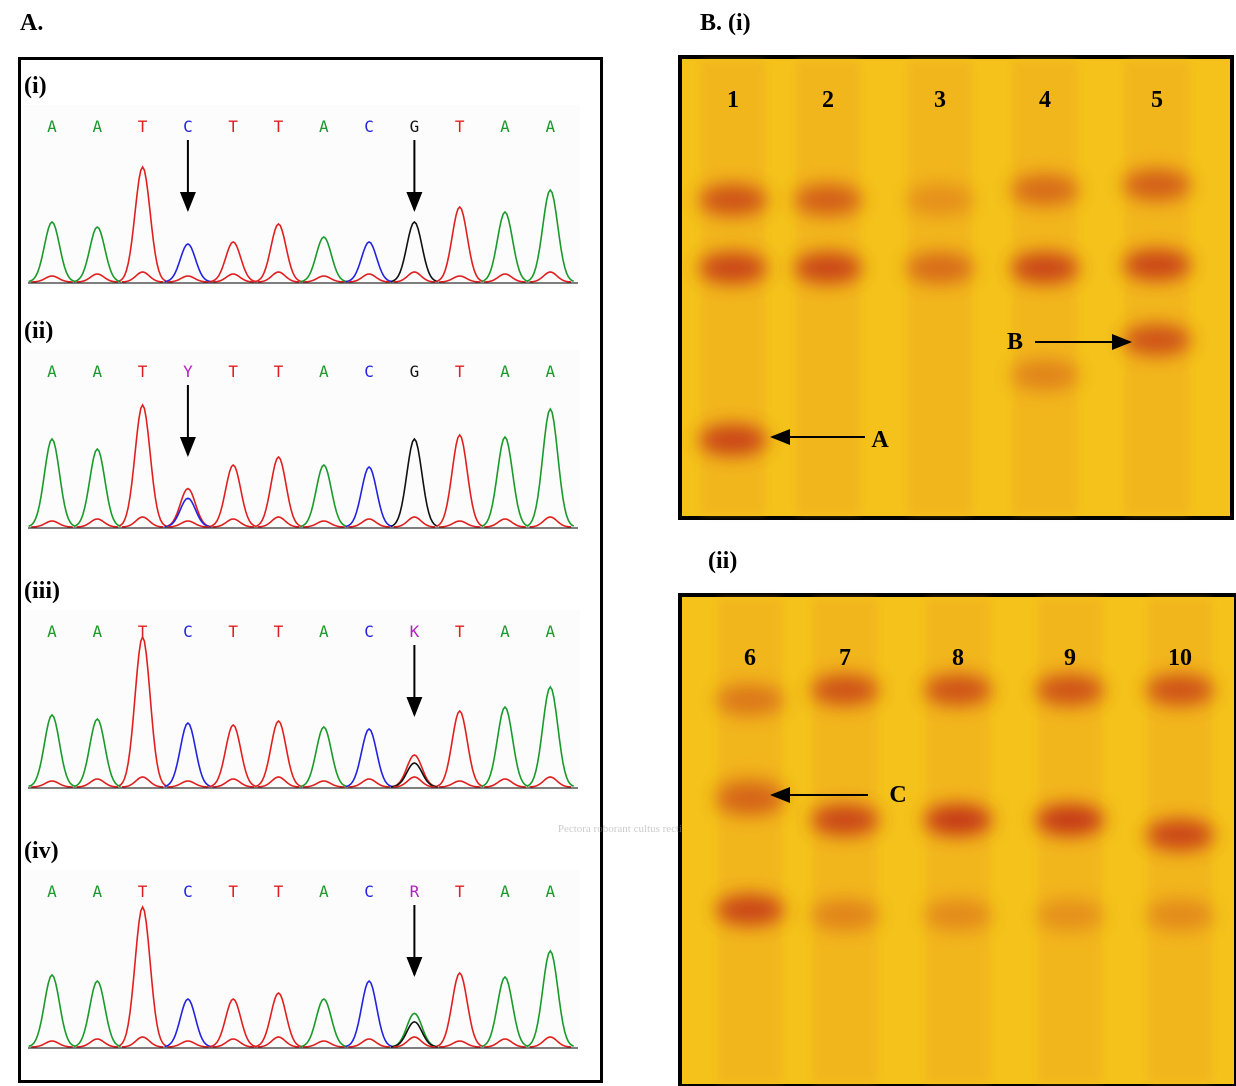  What do you see at coordinates (620, 829) in the screenshot?
I see `watermark: Pectora roborant cultus recti` at bounding box center [620, 829].